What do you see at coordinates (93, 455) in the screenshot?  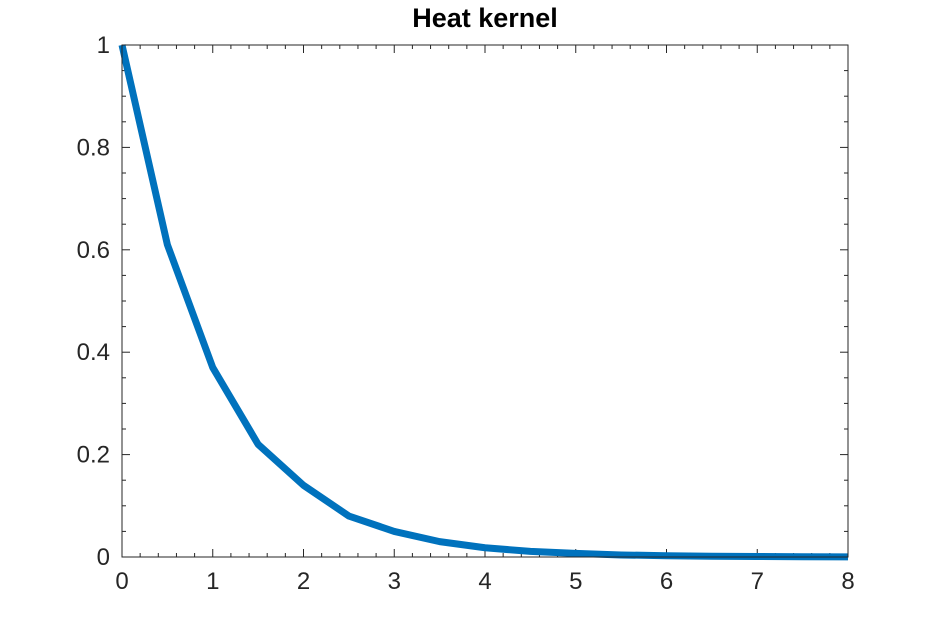 I see `y-tick-label: 0.2` at bounding box center [93, 455].